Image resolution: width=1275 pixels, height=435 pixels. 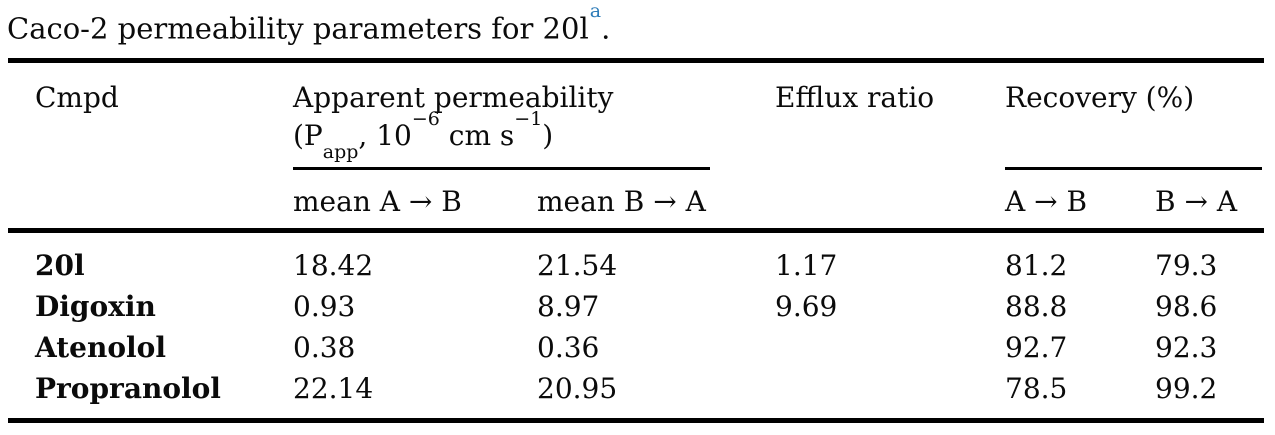 I want to click on unit-ten: , 10, so click(x=385, y=135).